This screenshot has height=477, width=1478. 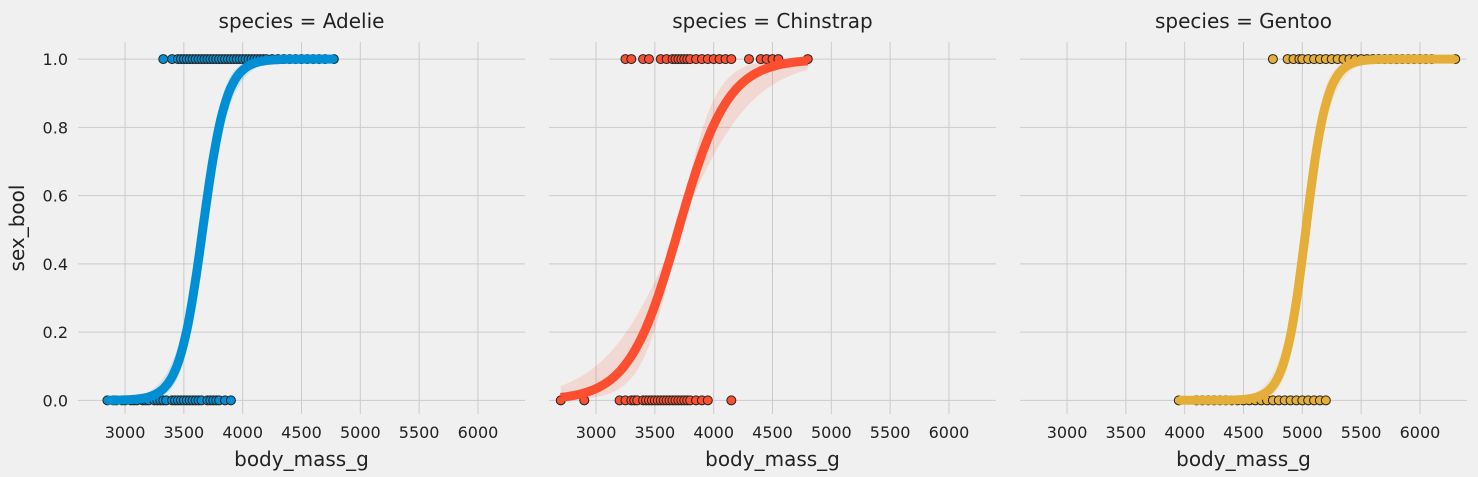 What do you see at coordinates (772, 21) in the screenshot?
I see `panel-title: species = Chinstrap` at bounding box center [772, 21].